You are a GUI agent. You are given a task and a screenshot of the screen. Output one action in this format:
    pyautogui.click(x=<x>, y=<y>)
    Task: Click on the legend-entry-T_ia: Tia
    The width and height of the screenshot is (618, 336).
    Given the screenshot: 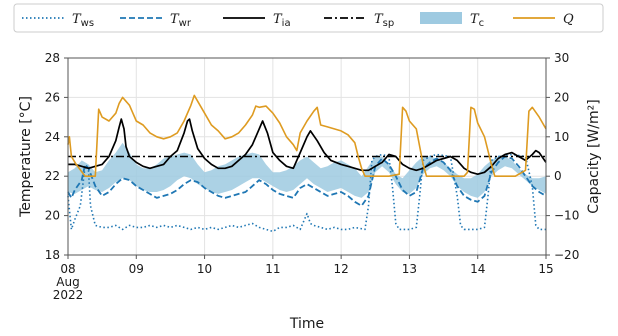 What is the action you would take?
    pyautogui.click(x=257, y=20)
    